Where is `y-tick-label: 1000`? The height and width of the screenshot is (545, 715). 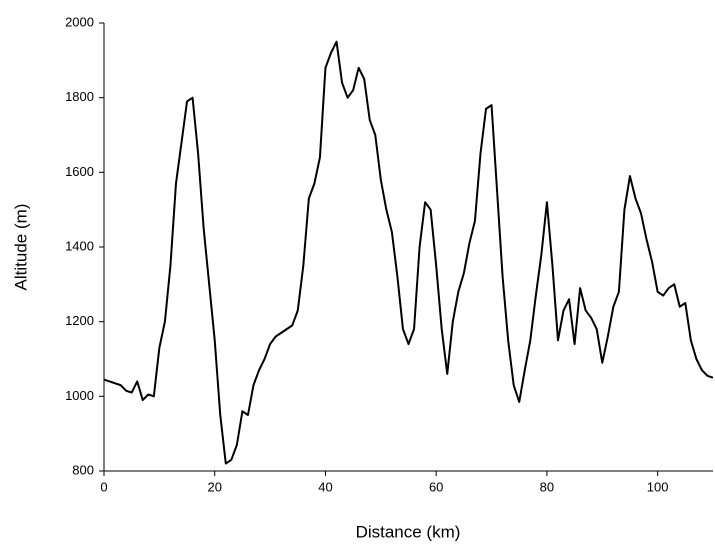
y-tick-label: 1000 is located at coordinates (79, 395).